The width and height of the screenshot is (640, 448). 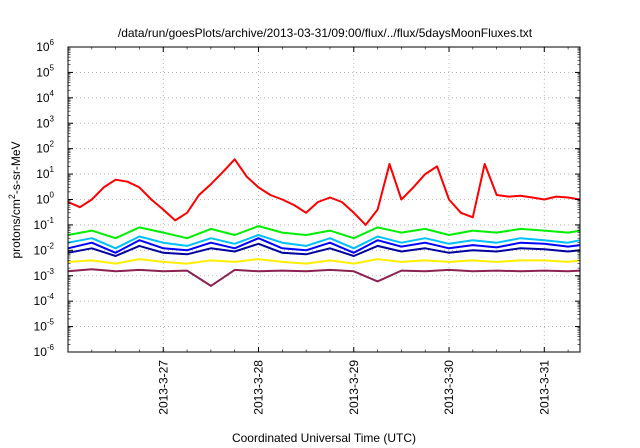 I want to click on y-axis-label-unit: protons/cm, so click(x=16, y=228).